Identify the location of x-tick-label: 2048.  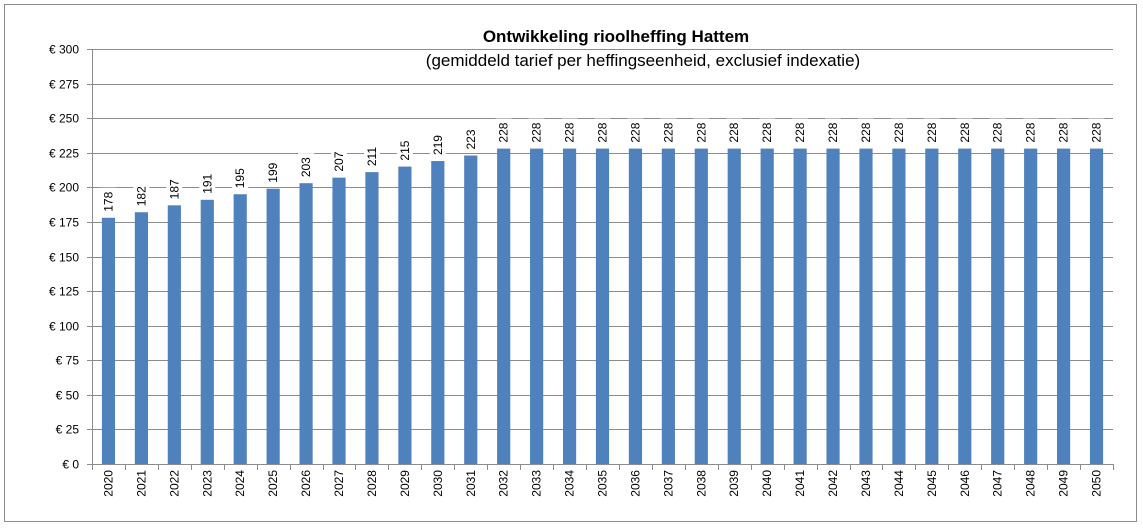
(1031, 483).